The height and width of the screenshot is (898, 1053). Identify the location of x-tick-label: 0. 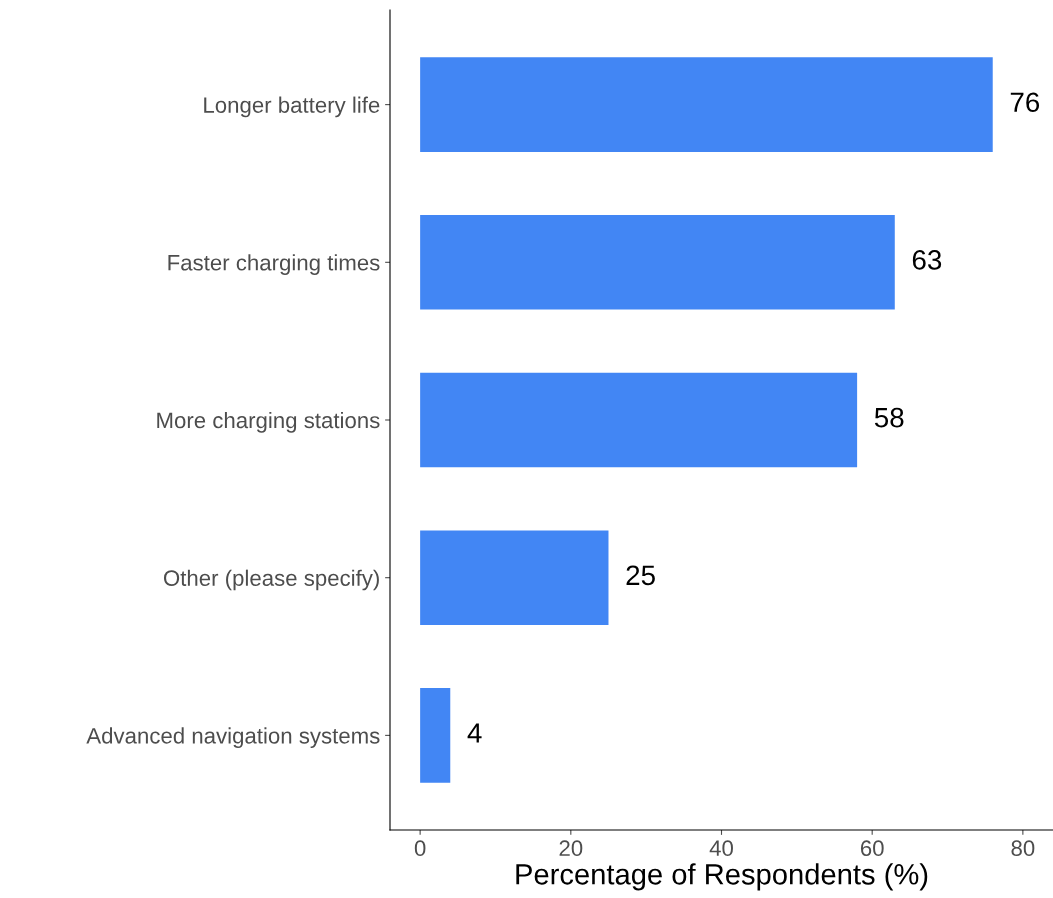
(420, 848).